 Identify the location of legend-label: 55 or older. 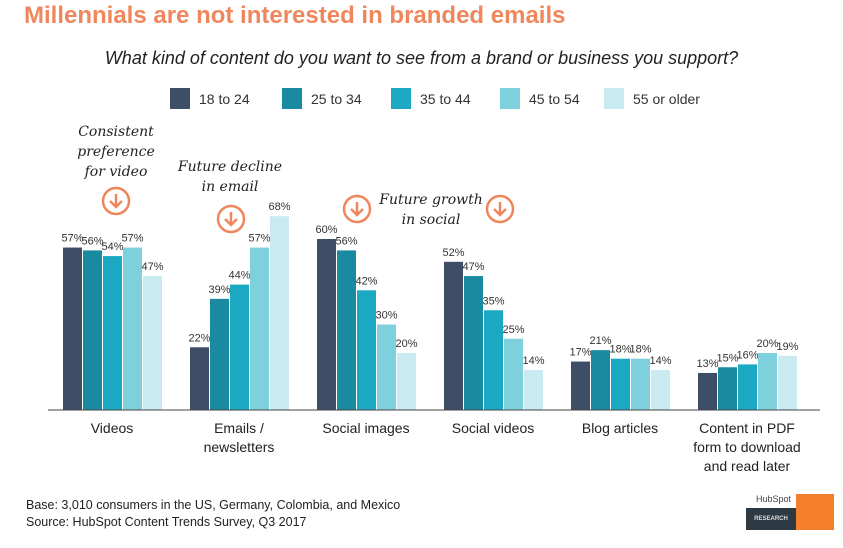
(666, 99).